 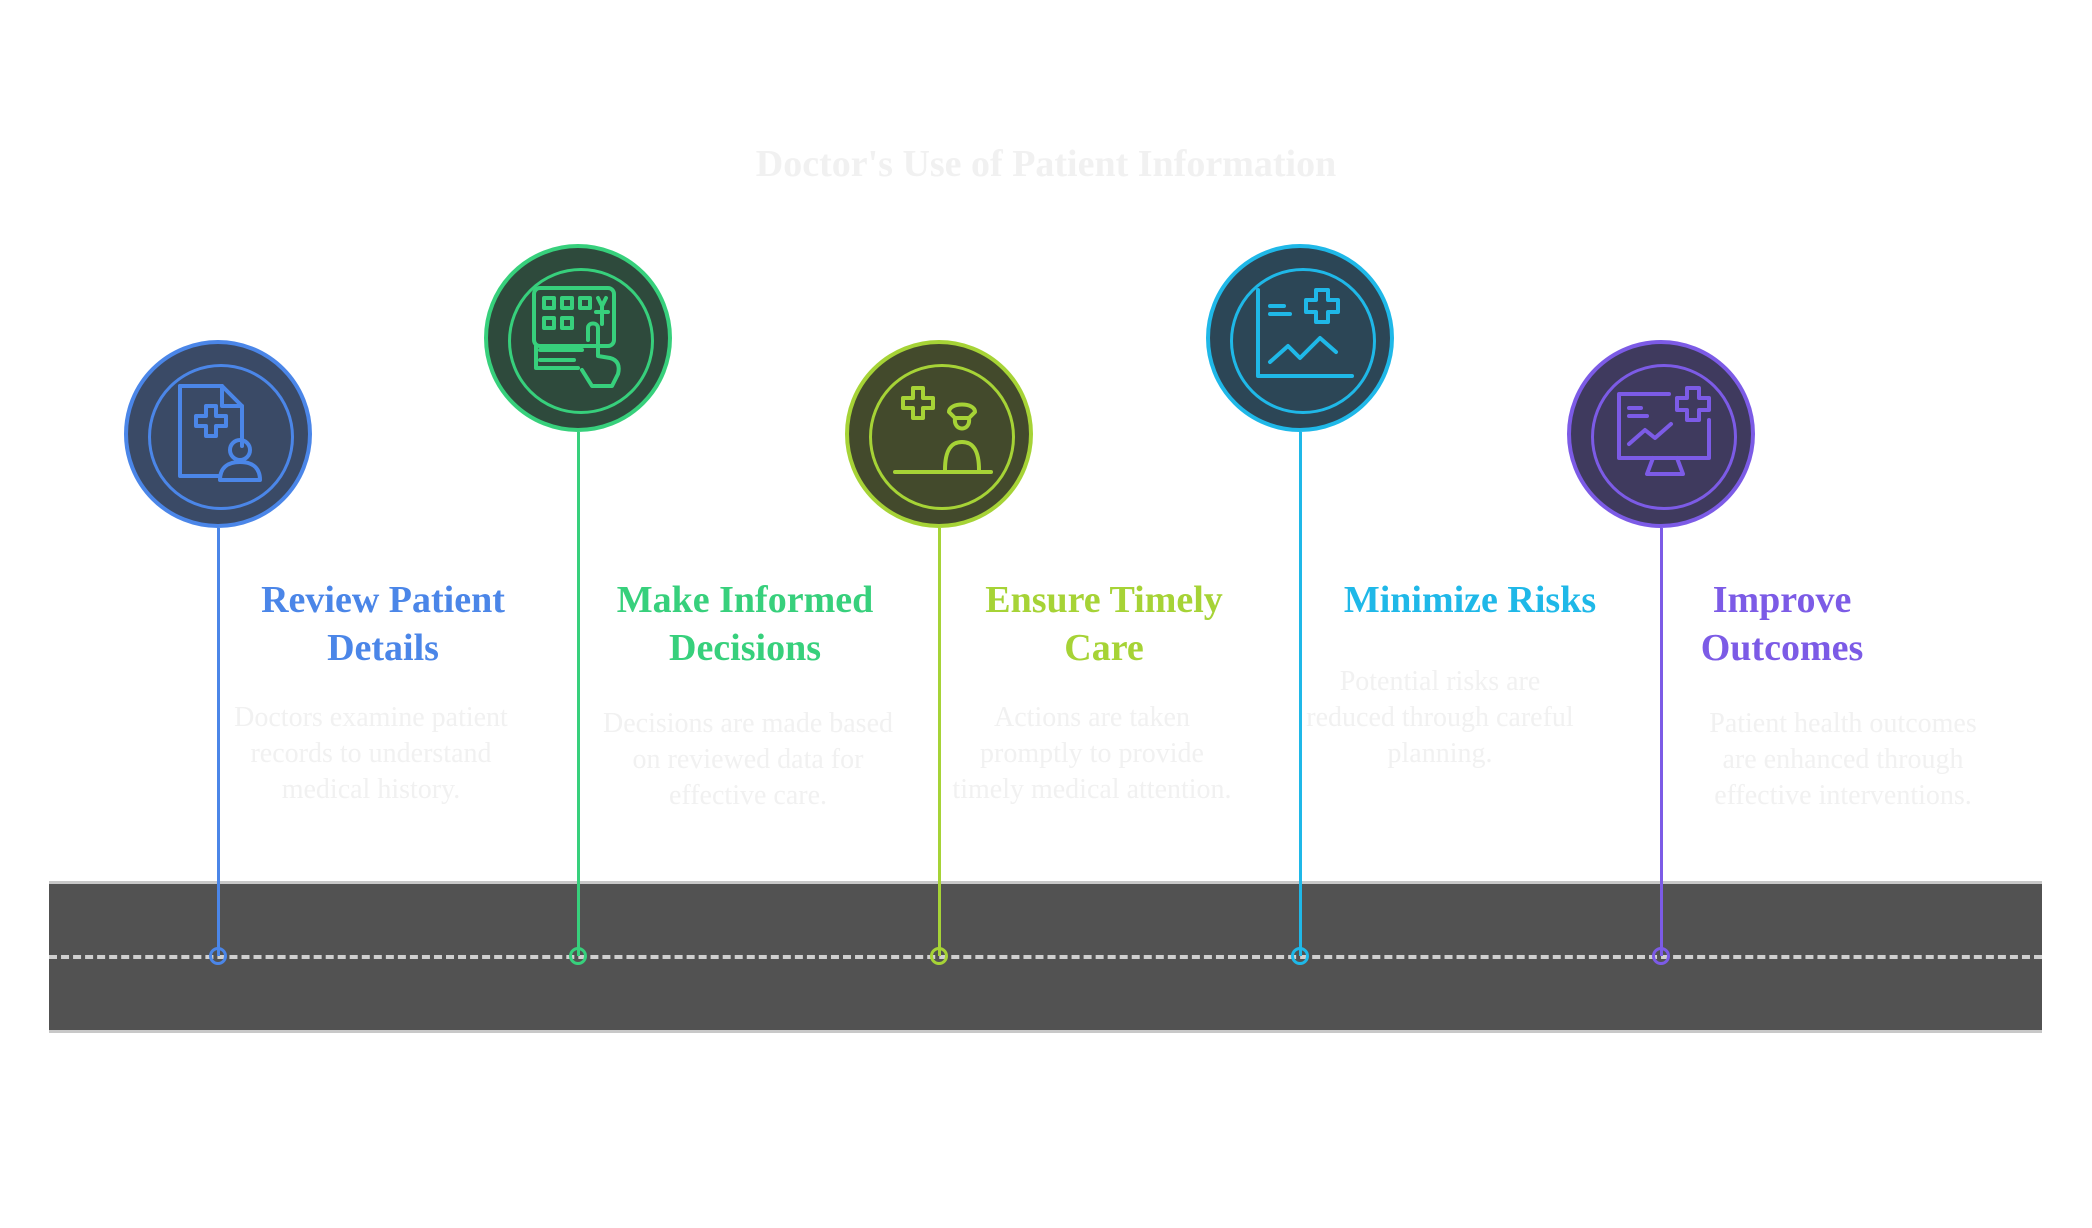 What do you see at coordinates (1661, 742) in the screenshot?
I see `step-5-connector` at bounding box center [1661, 742].